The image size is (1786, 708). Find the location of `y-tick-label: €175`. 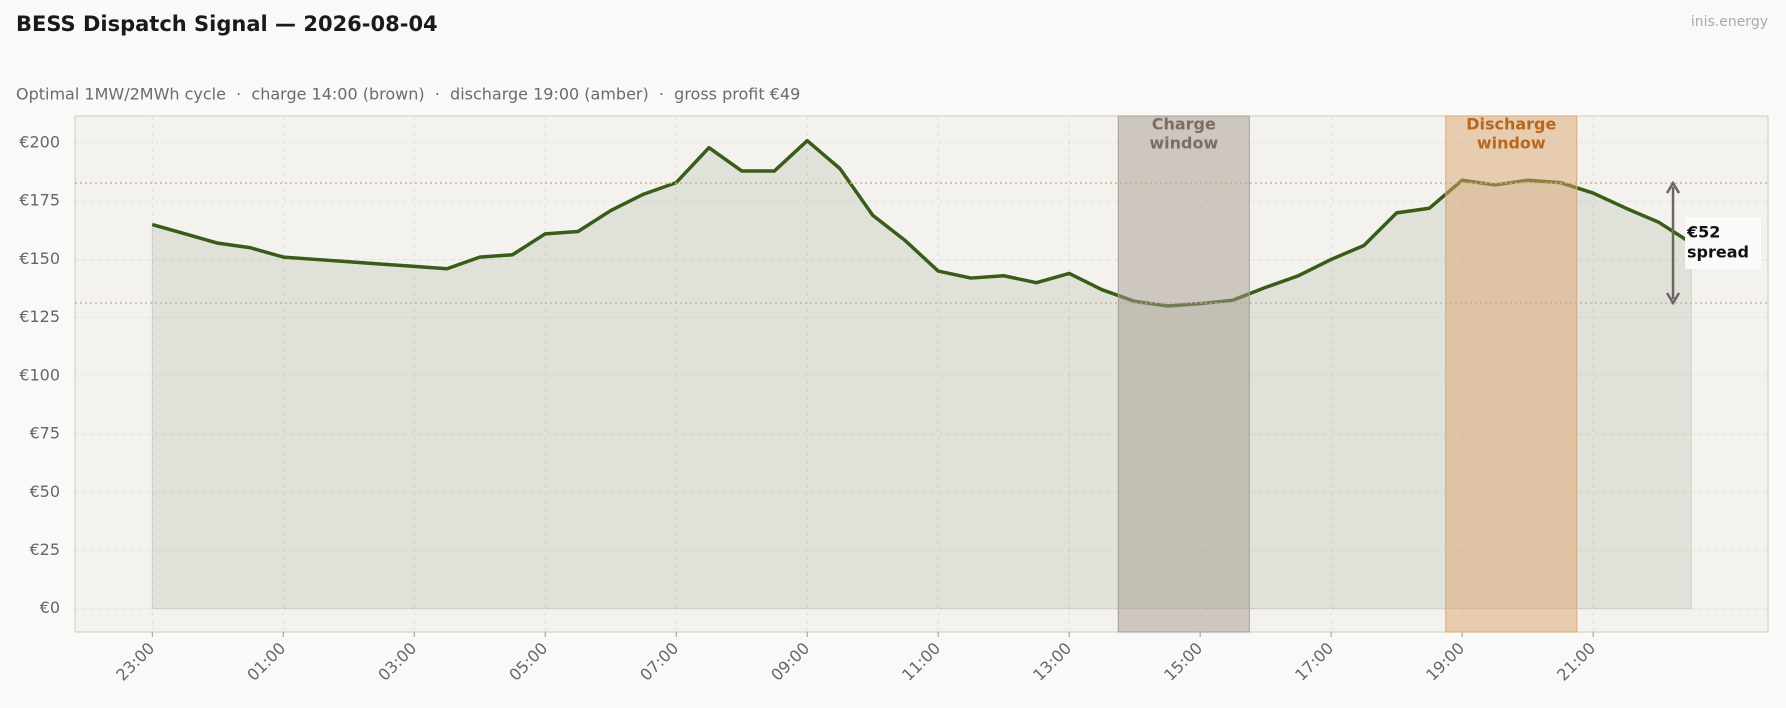

y-tick-label: €175 is located at coordinates (39, 200).